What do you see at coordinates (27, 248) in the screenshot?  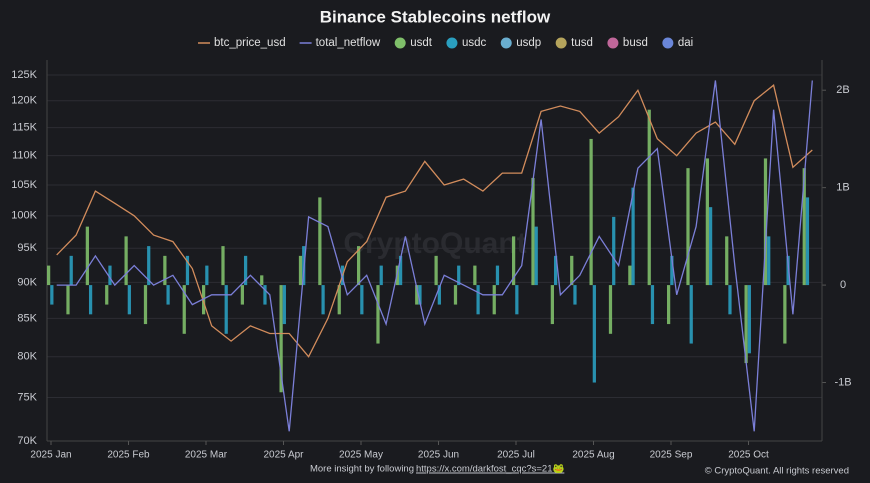 I see `y-tick-label: 95K` at bounding box center [27, 248].